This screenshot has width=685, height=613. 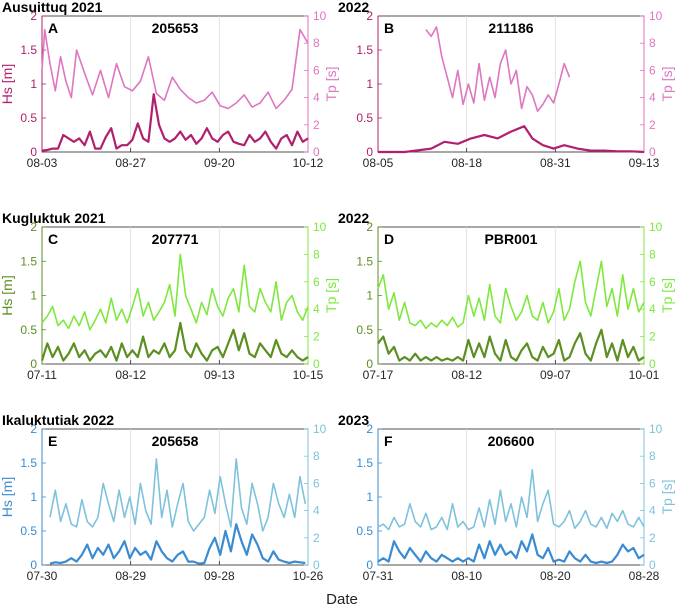 What do you see at coordinates (510, 28) in the screenshot?
I see `buoy-id: 211186` at bounding box center [510, 28].